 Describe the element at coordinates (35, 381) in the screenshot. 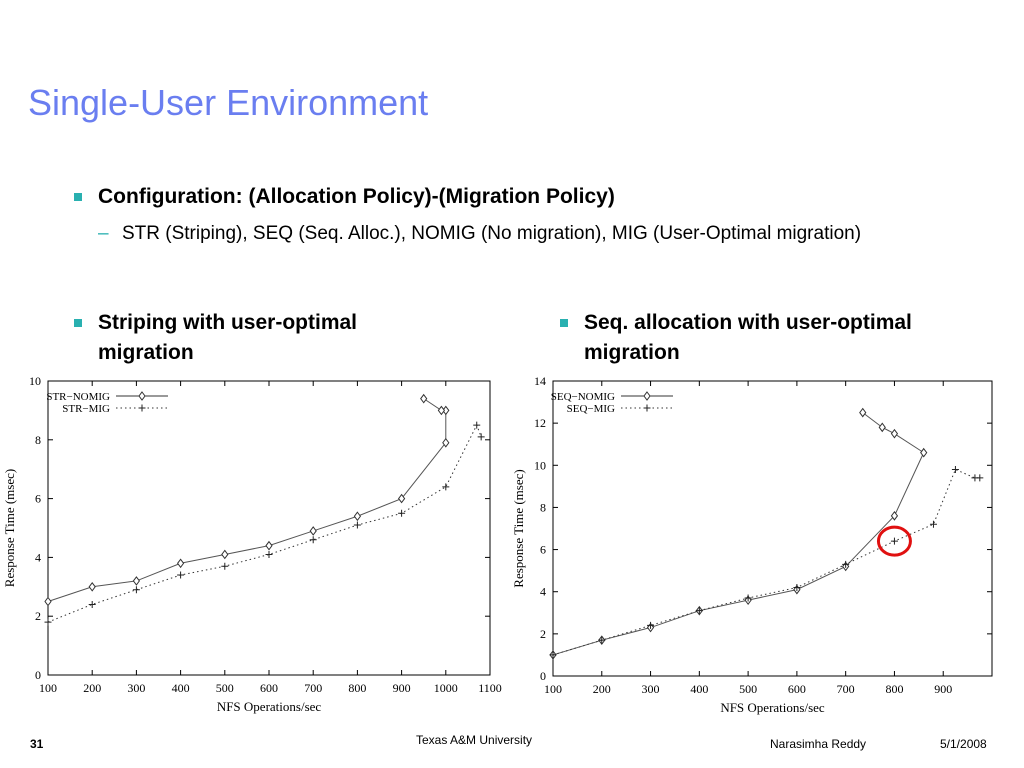

I see `y-tick-label: 10` at that location.